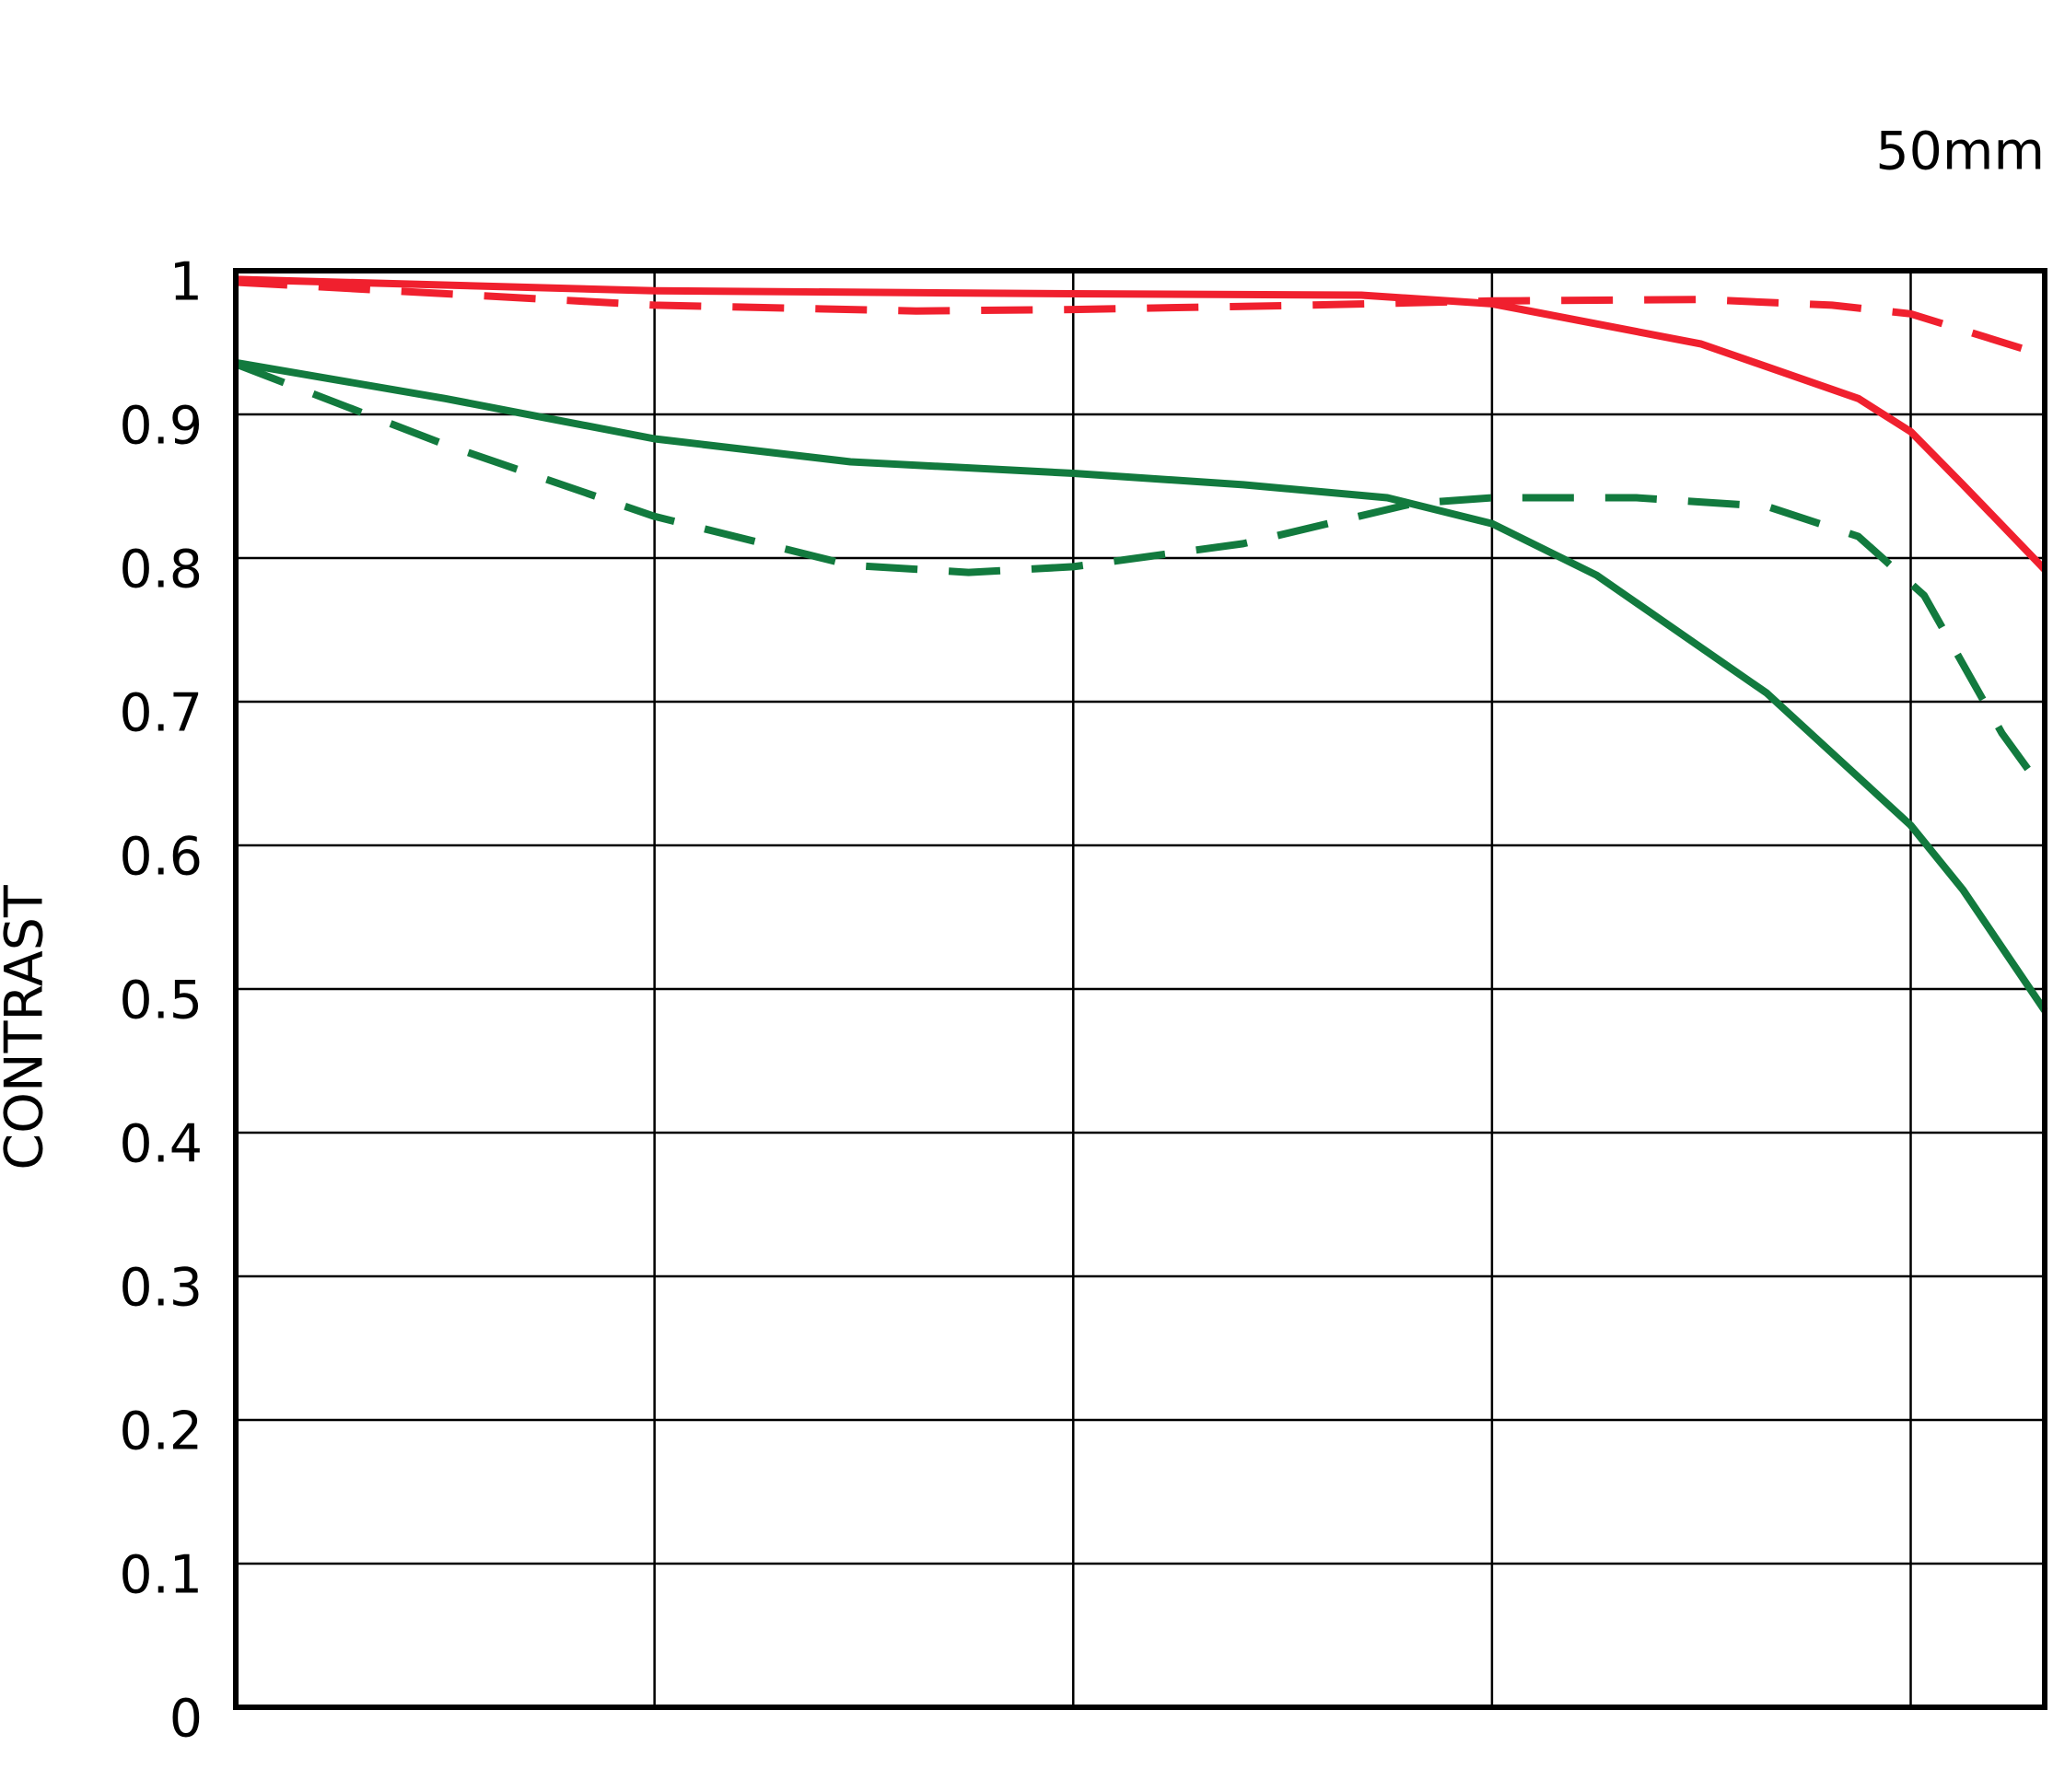 This screenshot has width=2053, height=1792. I want to click on y-tick-label: 0.1, so click(161, 1575).